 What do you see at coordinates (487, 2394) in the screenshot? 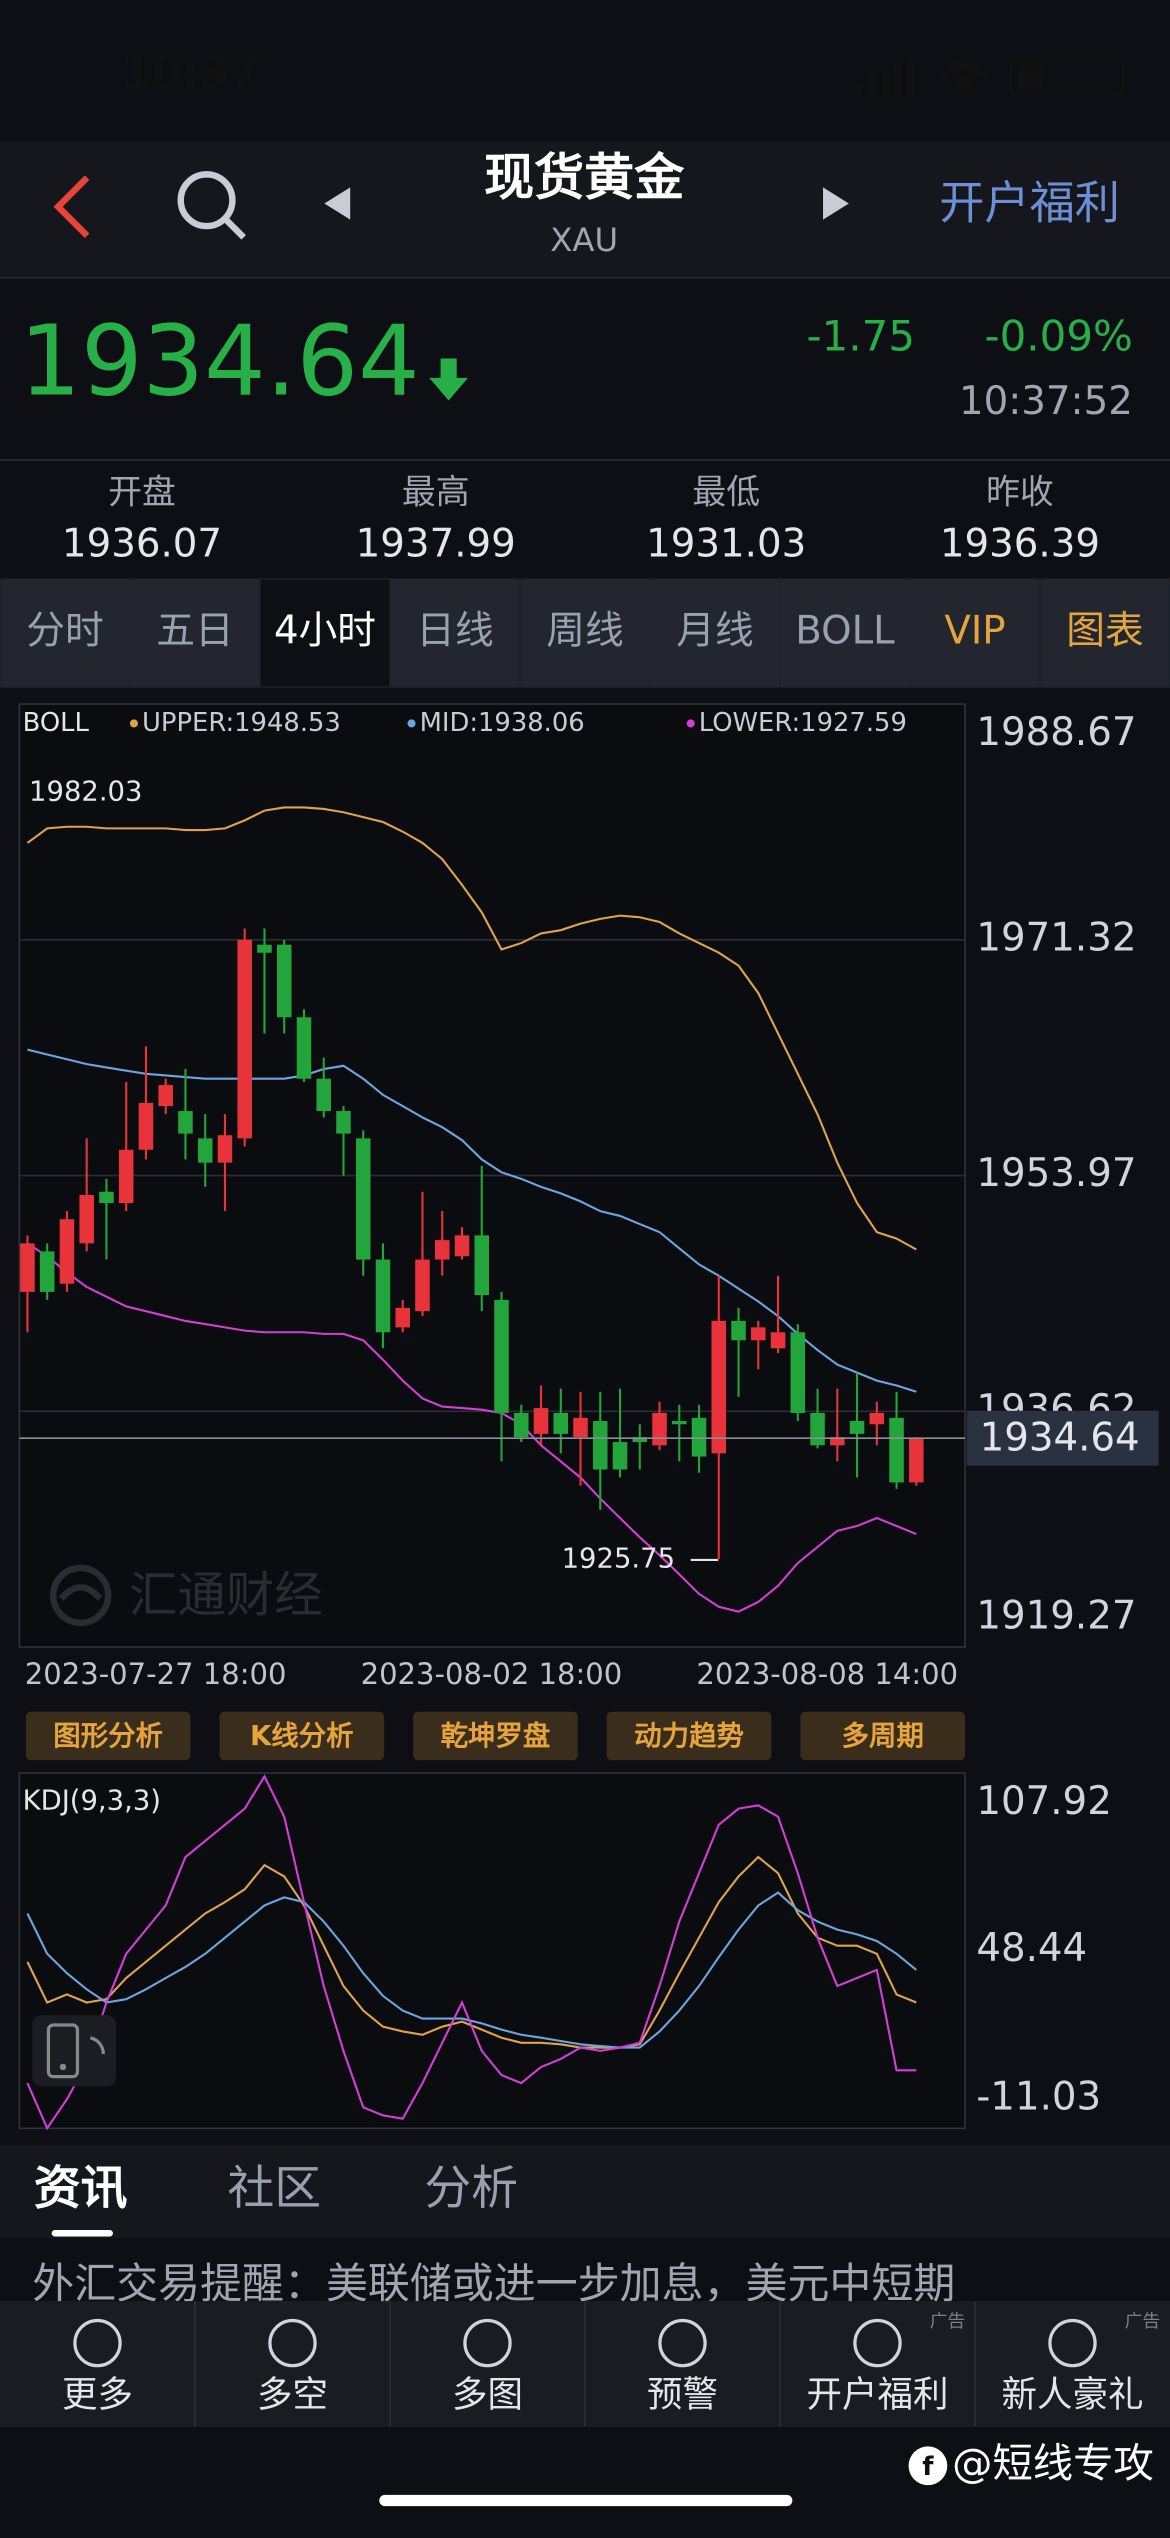
I see `nav-label: 多图` at bounding box center [487, 2394].